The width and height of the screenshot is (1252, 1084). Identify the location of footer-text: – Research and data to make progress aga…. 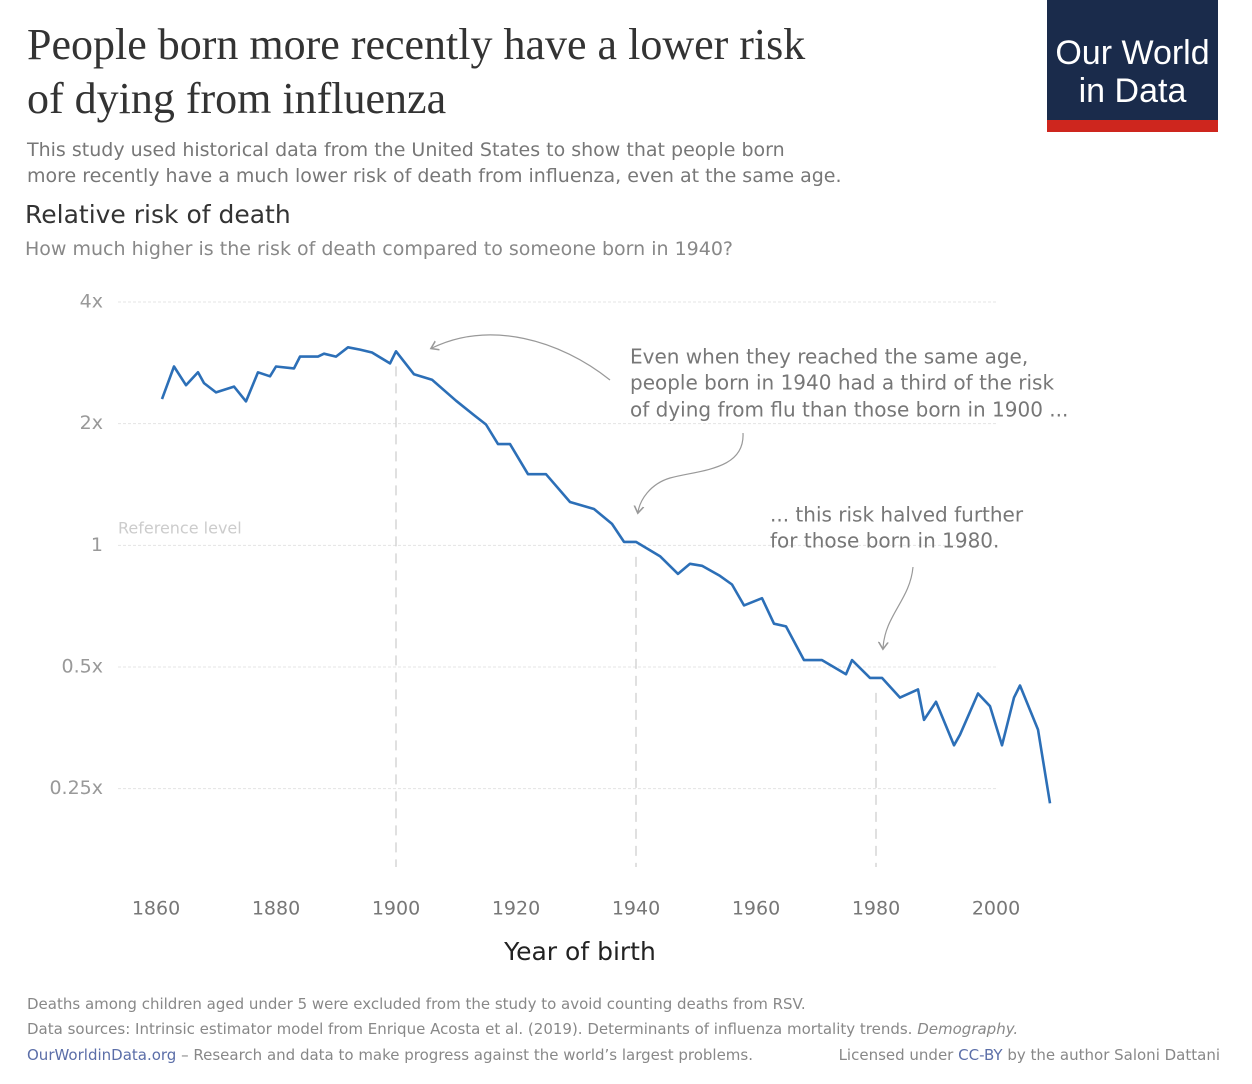
(467, 1055).